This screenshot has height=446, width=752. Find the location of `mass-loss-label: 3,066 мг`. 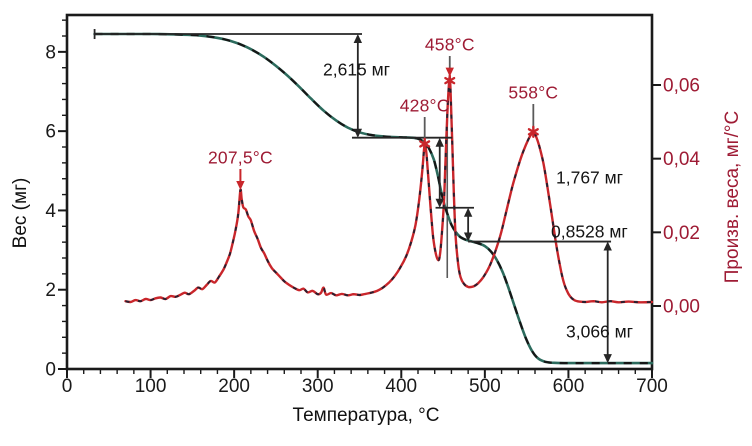

mass-loss-label: 3,066 мг is located at coordinates (600, 331).